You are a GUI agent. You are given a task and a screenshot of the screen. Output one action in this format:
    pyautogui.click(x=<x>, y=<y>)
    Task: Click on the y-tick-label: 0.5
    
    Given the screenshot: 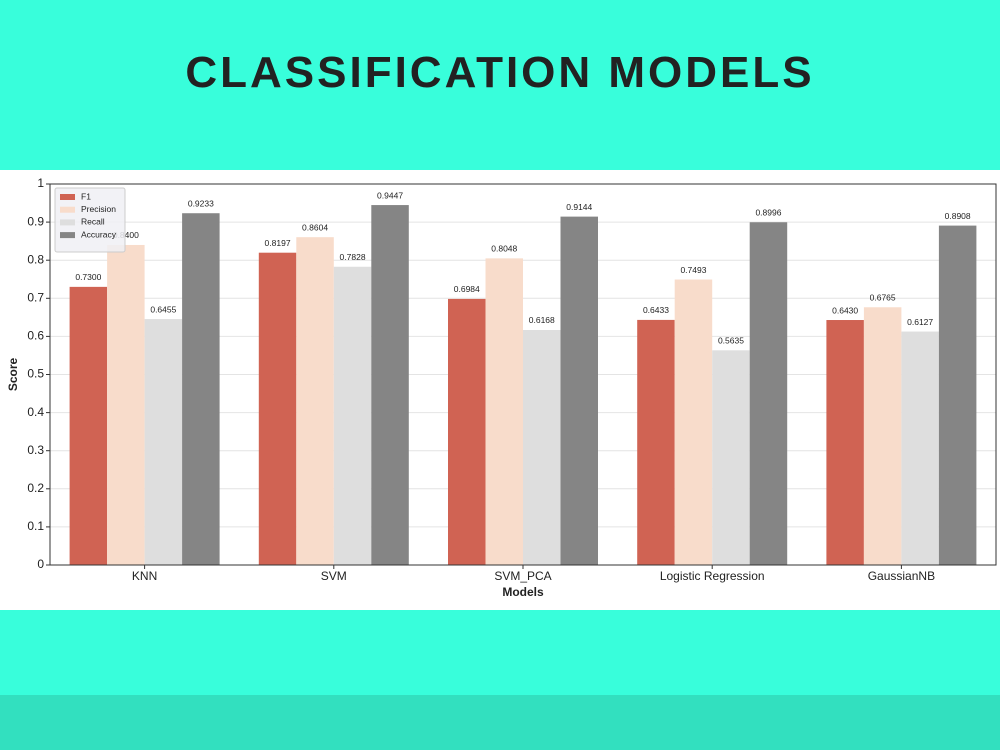 What is the action you would take?
    pyautogui.click(x=35, y=374)
    